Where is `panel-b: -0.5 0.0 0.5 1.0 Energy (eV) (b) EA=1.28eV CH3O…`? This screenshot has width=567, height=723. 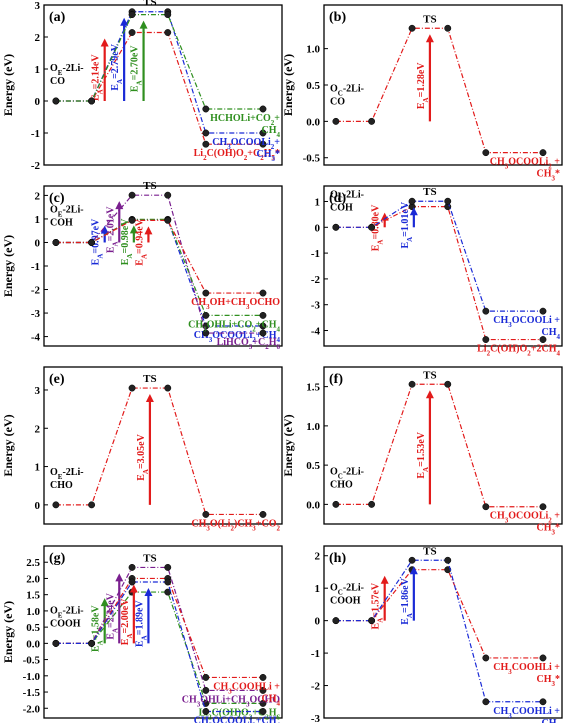 panel-b: -0.5 0.0 0.5 1.0 Energy (eV) (b) EA=1.28eV CH3O… is located at coordinates (422, 93).